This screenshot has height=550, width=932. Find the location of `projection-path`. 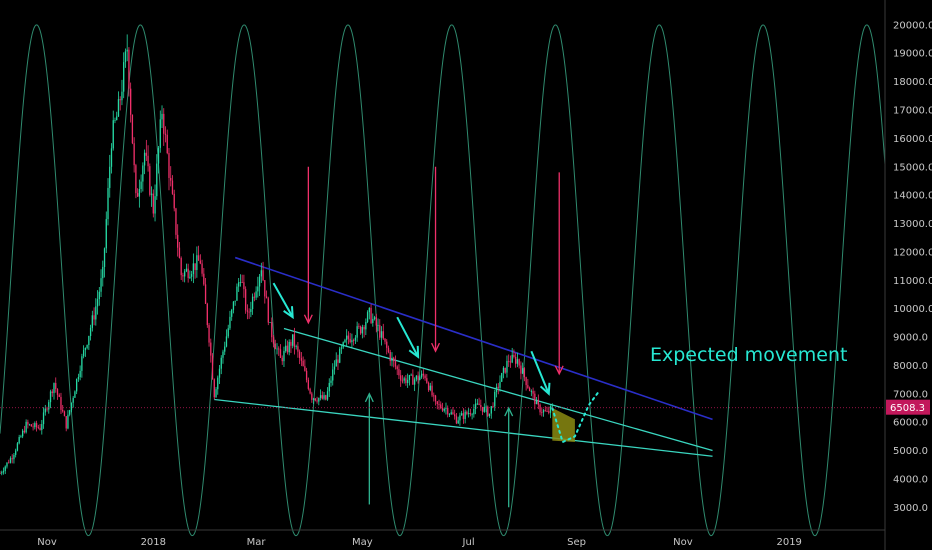

projection-path is located at coordinates (576, 416).